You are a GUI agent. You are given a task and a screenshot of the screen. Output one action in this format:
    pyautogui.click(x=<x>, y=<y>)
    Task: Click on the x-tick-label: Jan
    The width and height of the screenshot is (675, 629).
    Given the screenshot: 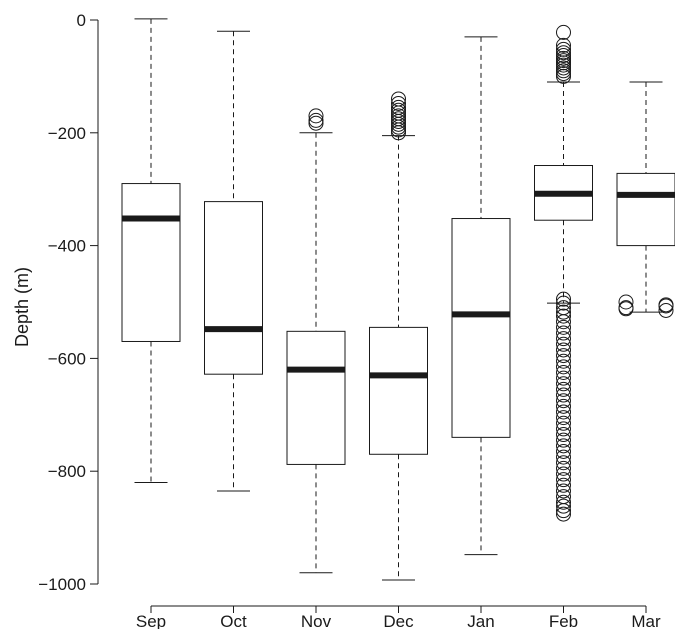 What is the action you would take?
    pyautogui.click(x=480, y=620)
    